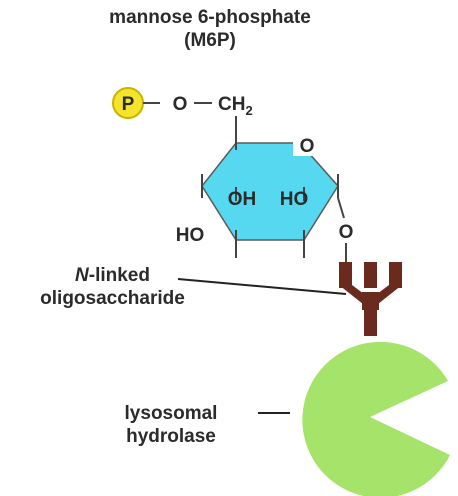 Image resolution: width=458 pixels, height=496 pixels. I want to click on glycosidic-oxygen: O, so click(346, 232).